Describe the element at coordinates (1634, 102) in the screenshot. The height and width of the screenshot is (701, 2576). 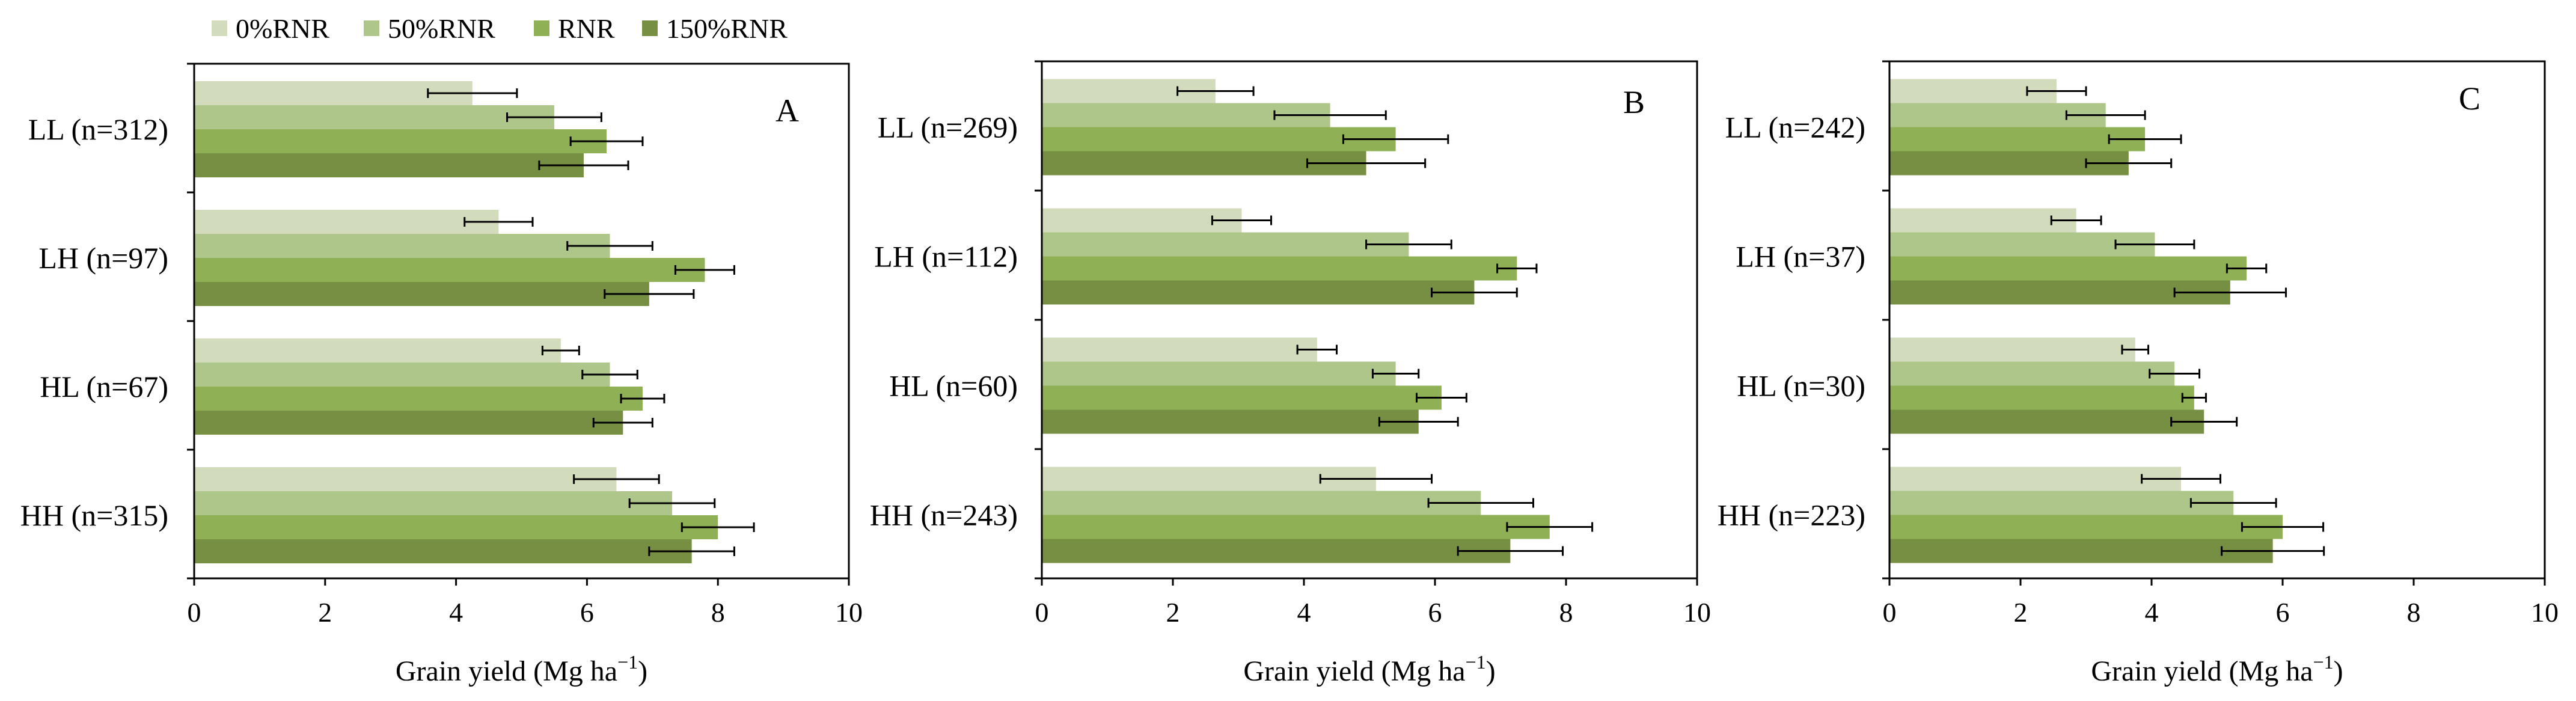
I see `panel-letter-B: B` at that location.